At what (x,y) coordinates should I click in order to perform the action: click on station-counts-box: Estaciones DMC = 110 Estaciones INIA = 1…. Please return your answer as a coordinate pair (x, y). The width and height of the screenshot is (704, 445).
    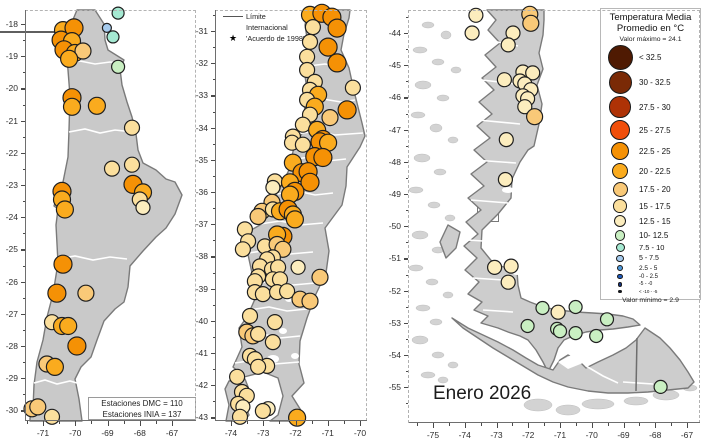
    Looking at the image, I should click on (142, 408).